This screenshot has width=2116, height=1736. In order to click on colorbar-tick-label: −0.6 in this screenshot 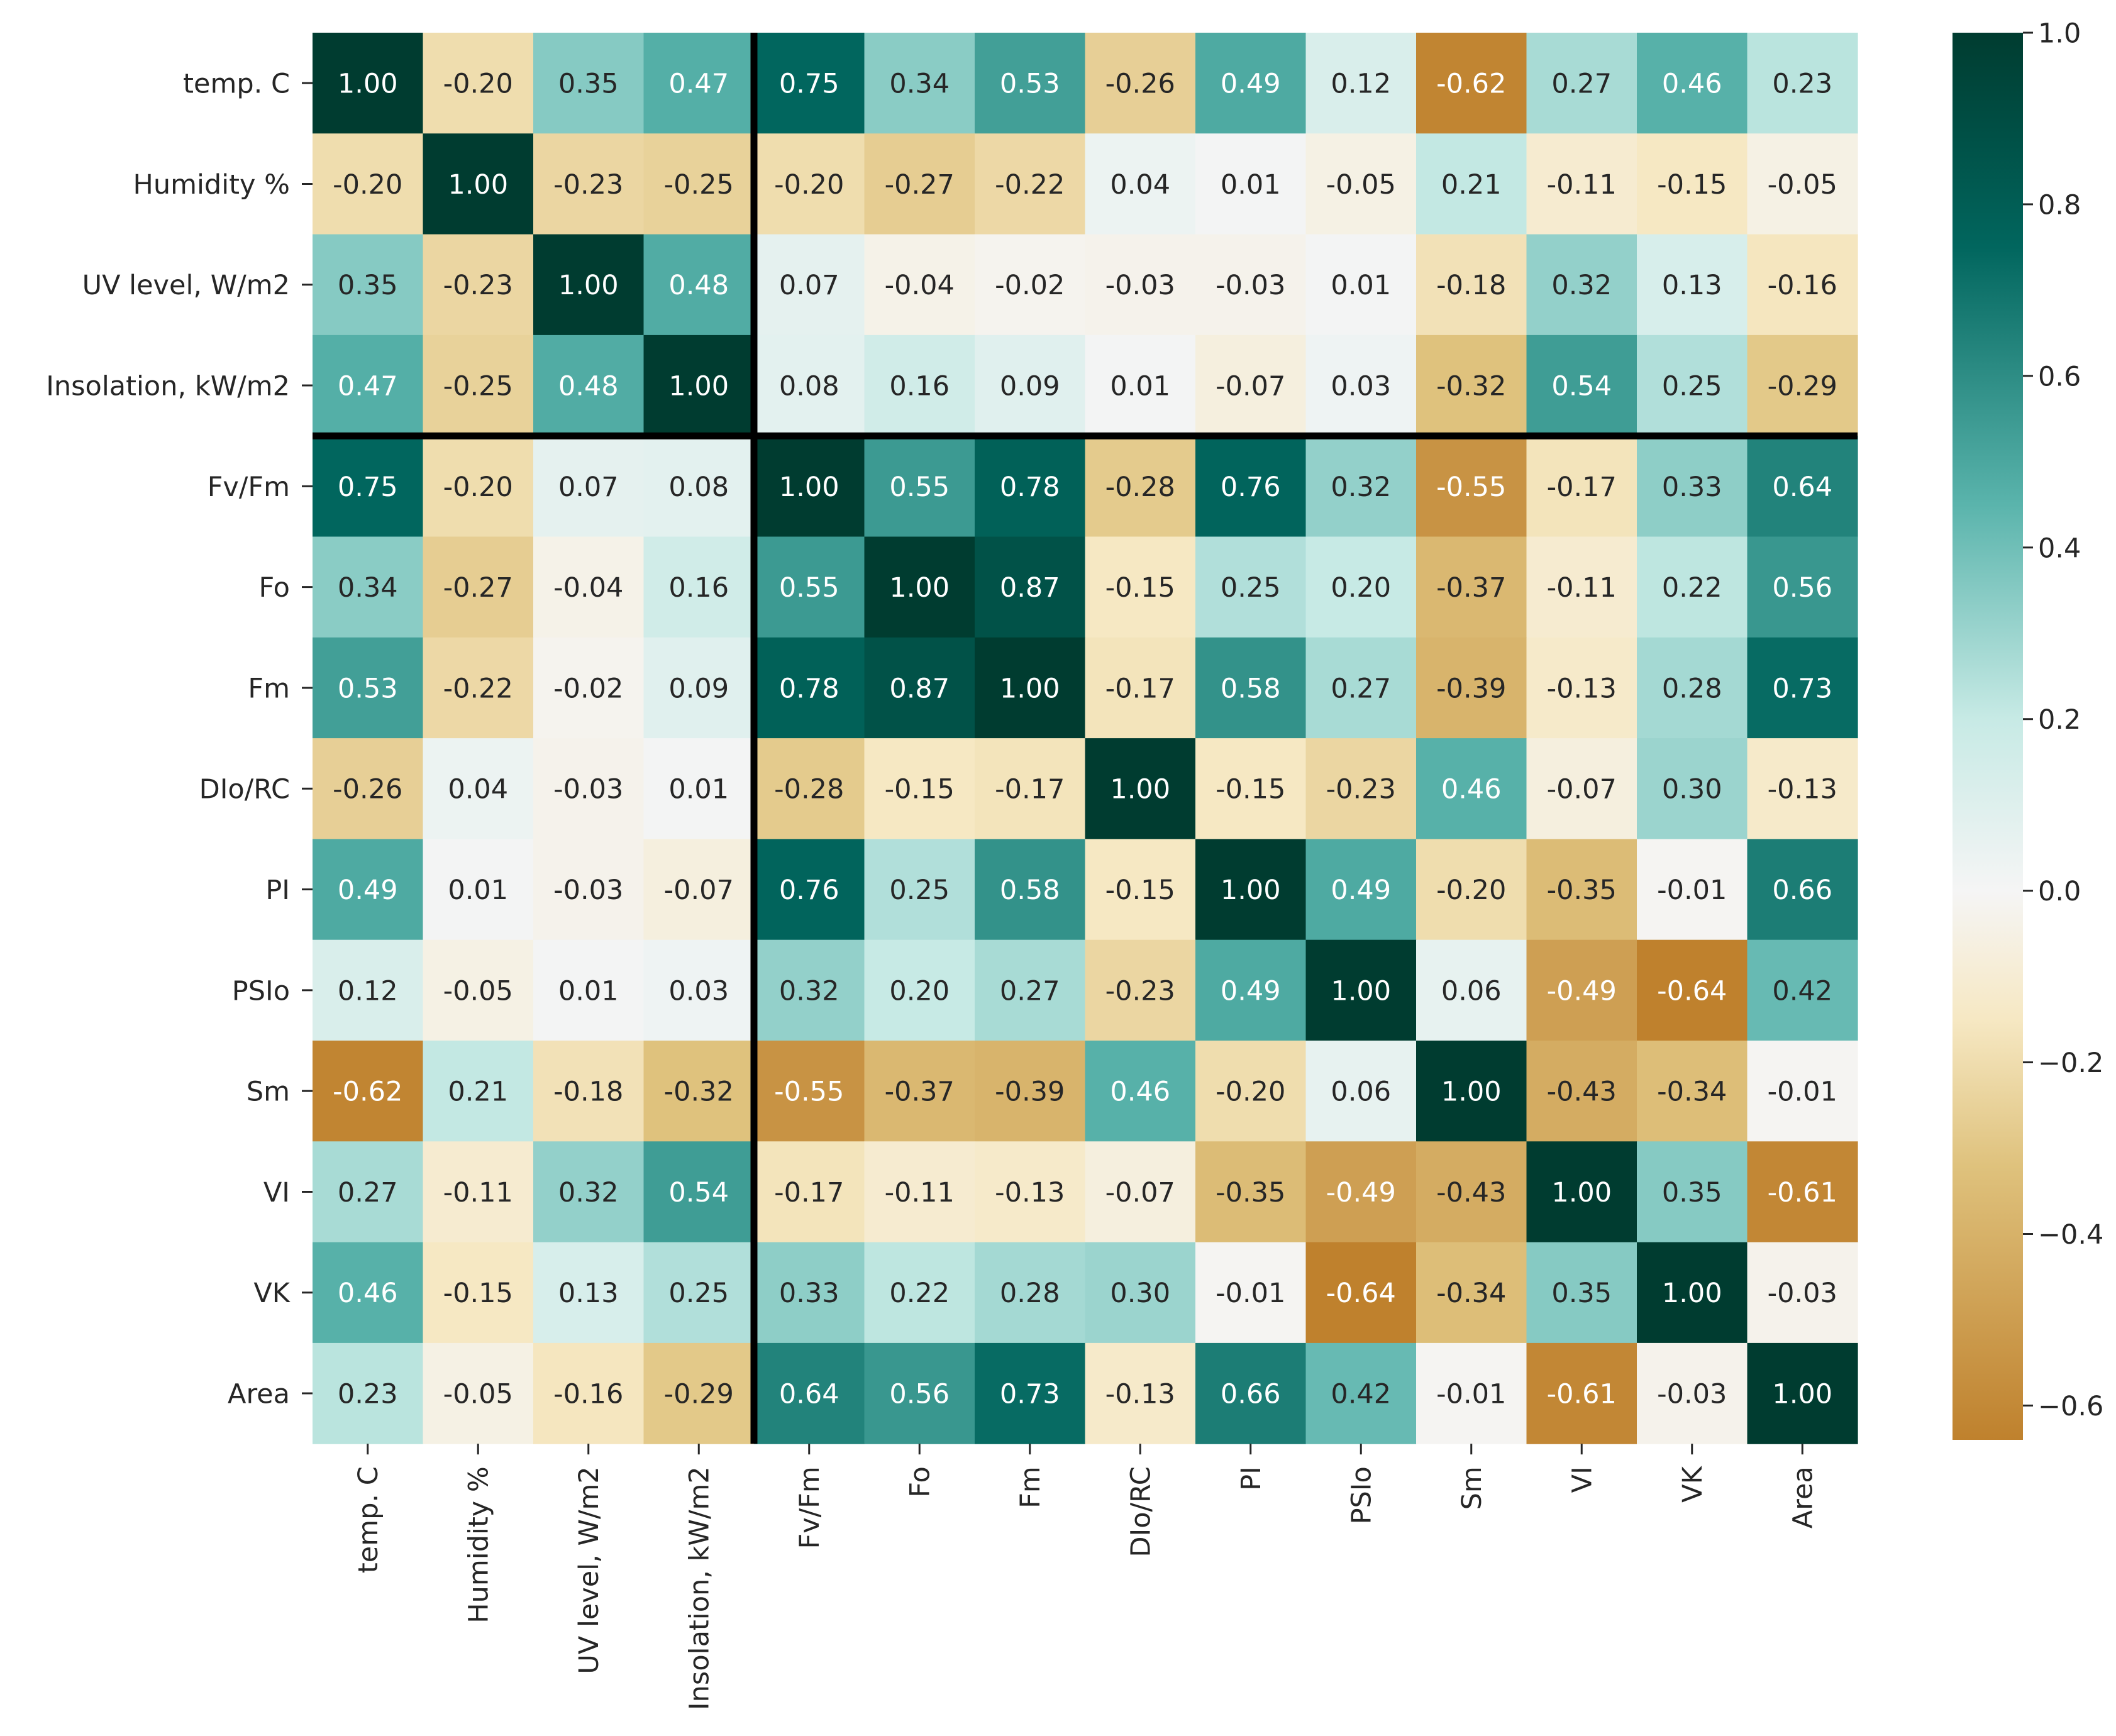, I will do `click(2070, 1406)`.